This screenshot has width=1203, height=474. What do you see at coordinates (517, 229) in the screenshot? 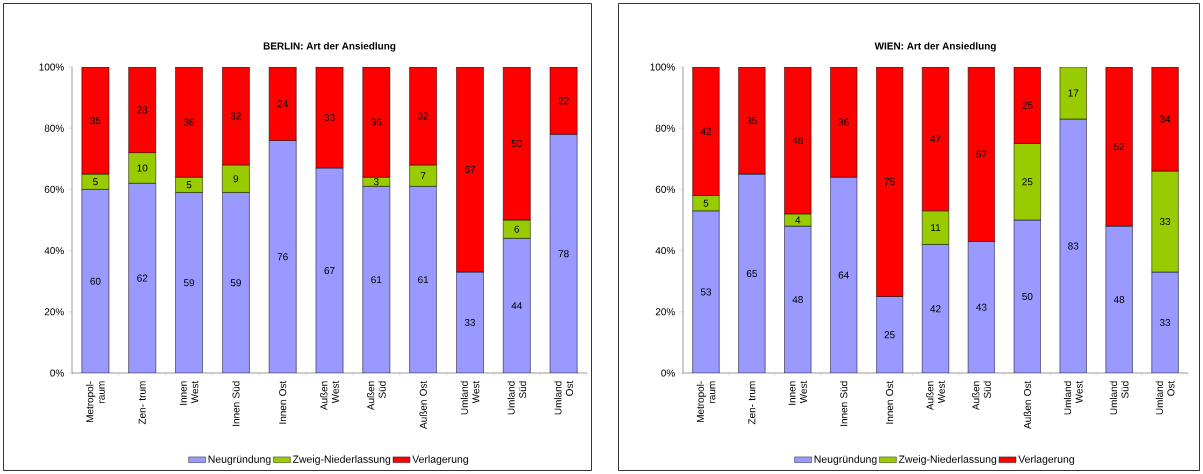
I see `data-label: 6` at bounding box center [517, 229].